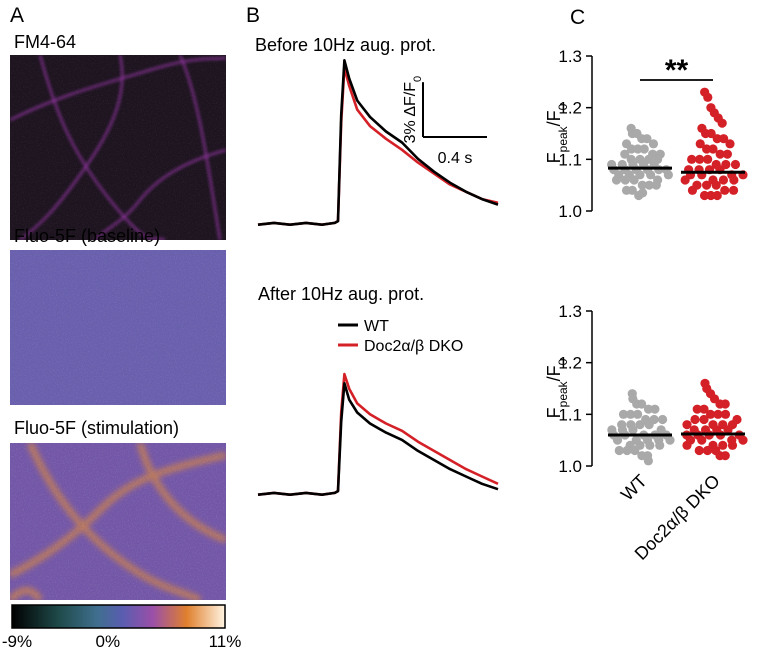 This screenshot has height=652, width=762. What do you see at coordinates (118, 521) in the screenshot?
I see `image-stimulation` at bounding box center [118, 521].